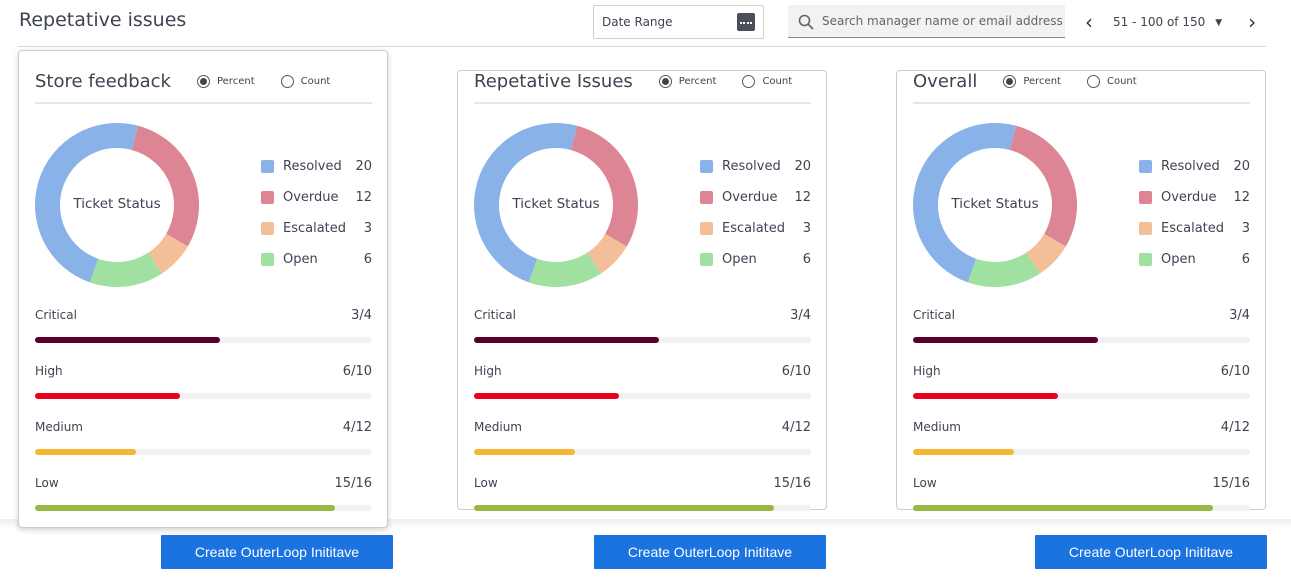  Describe the element at coordinates (1089, 22) in the screenshot. I see `prev-page-icon: ‹` at that location.